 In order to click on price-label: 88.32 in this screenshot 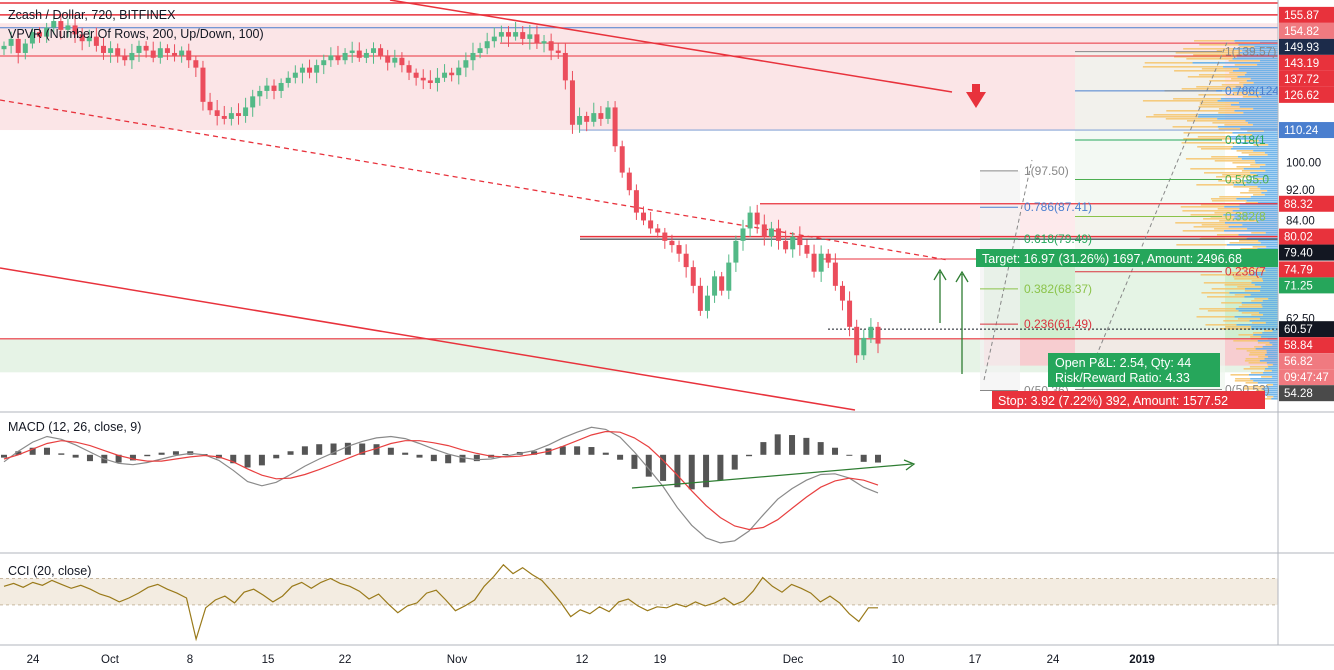, I will do `click(1298, 205)`.